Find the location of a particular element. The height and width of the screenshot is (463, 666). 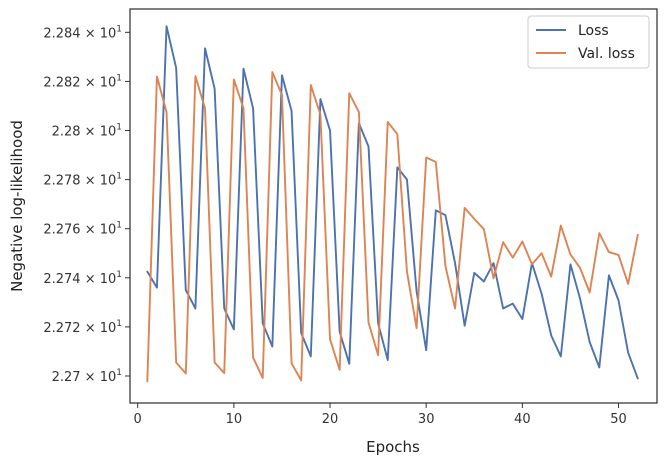

x-tick-label: 30 is located at coordinates (426, 419).